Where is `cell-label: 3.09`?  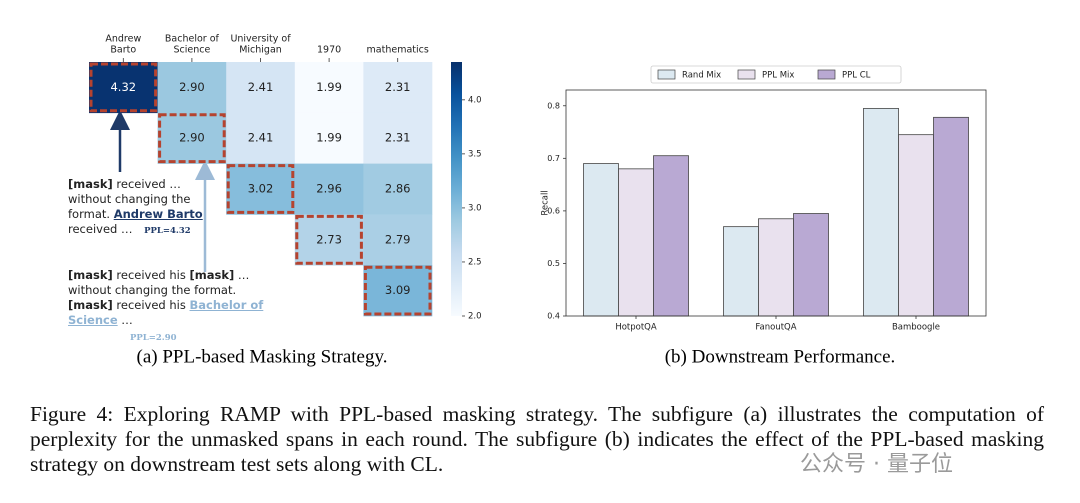
cell-label: 3.09 is located at coordinates (398, 290).